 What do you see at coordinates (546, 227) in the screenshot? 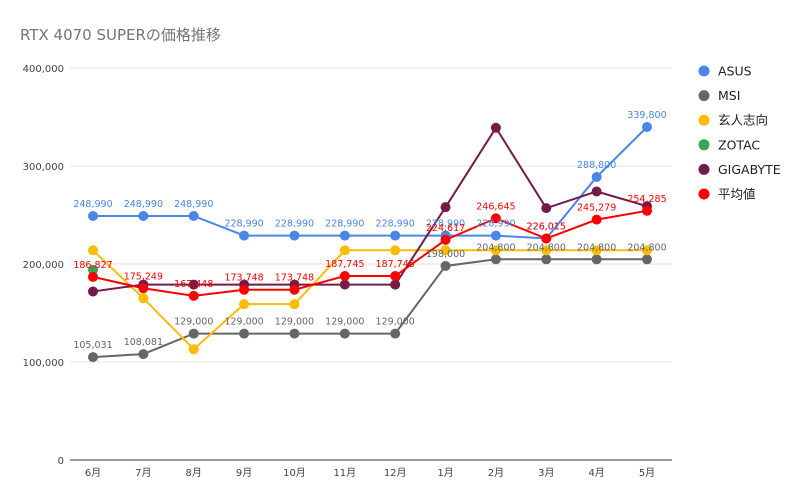
I see `data-label: 226,015` at bounding box center [546, 227].